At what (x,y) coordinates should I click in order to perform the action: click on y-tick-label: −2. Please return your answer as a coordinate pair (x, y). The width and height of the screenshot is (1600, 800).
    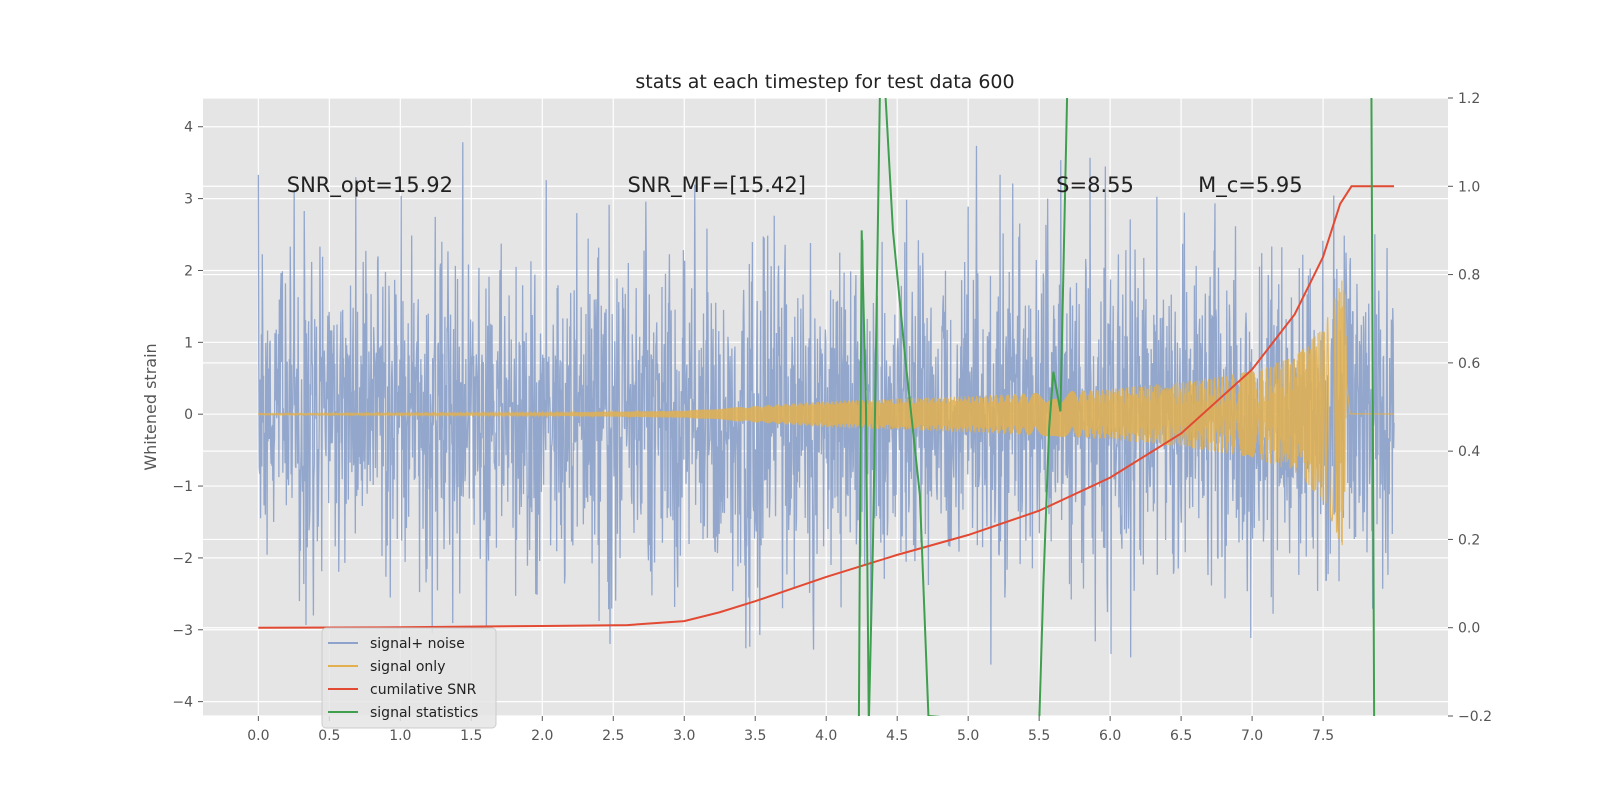
    Looking at the image, I should click on (182, 559).